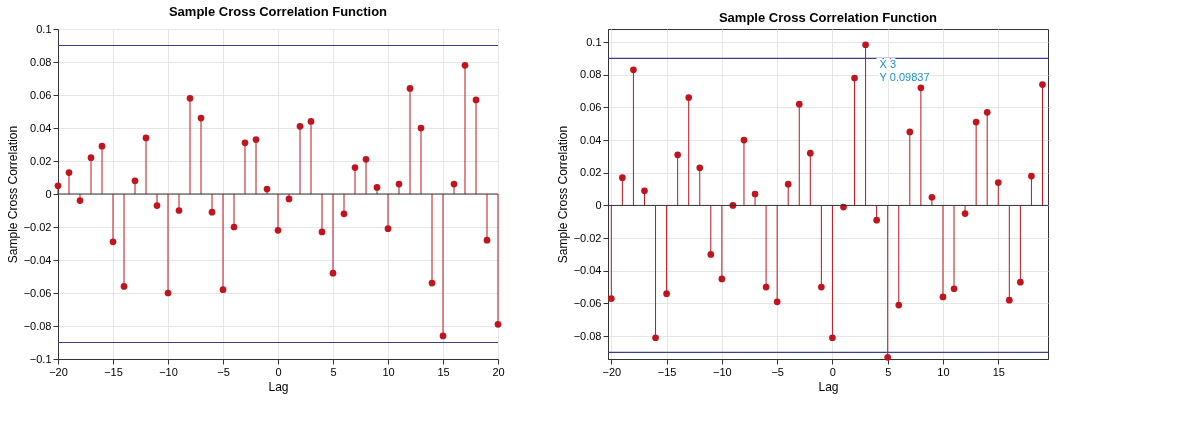  Describe the element at coordinates (904, 70) in the screenshot. I see `annotation: X 3 Y 0.09837` at that location.